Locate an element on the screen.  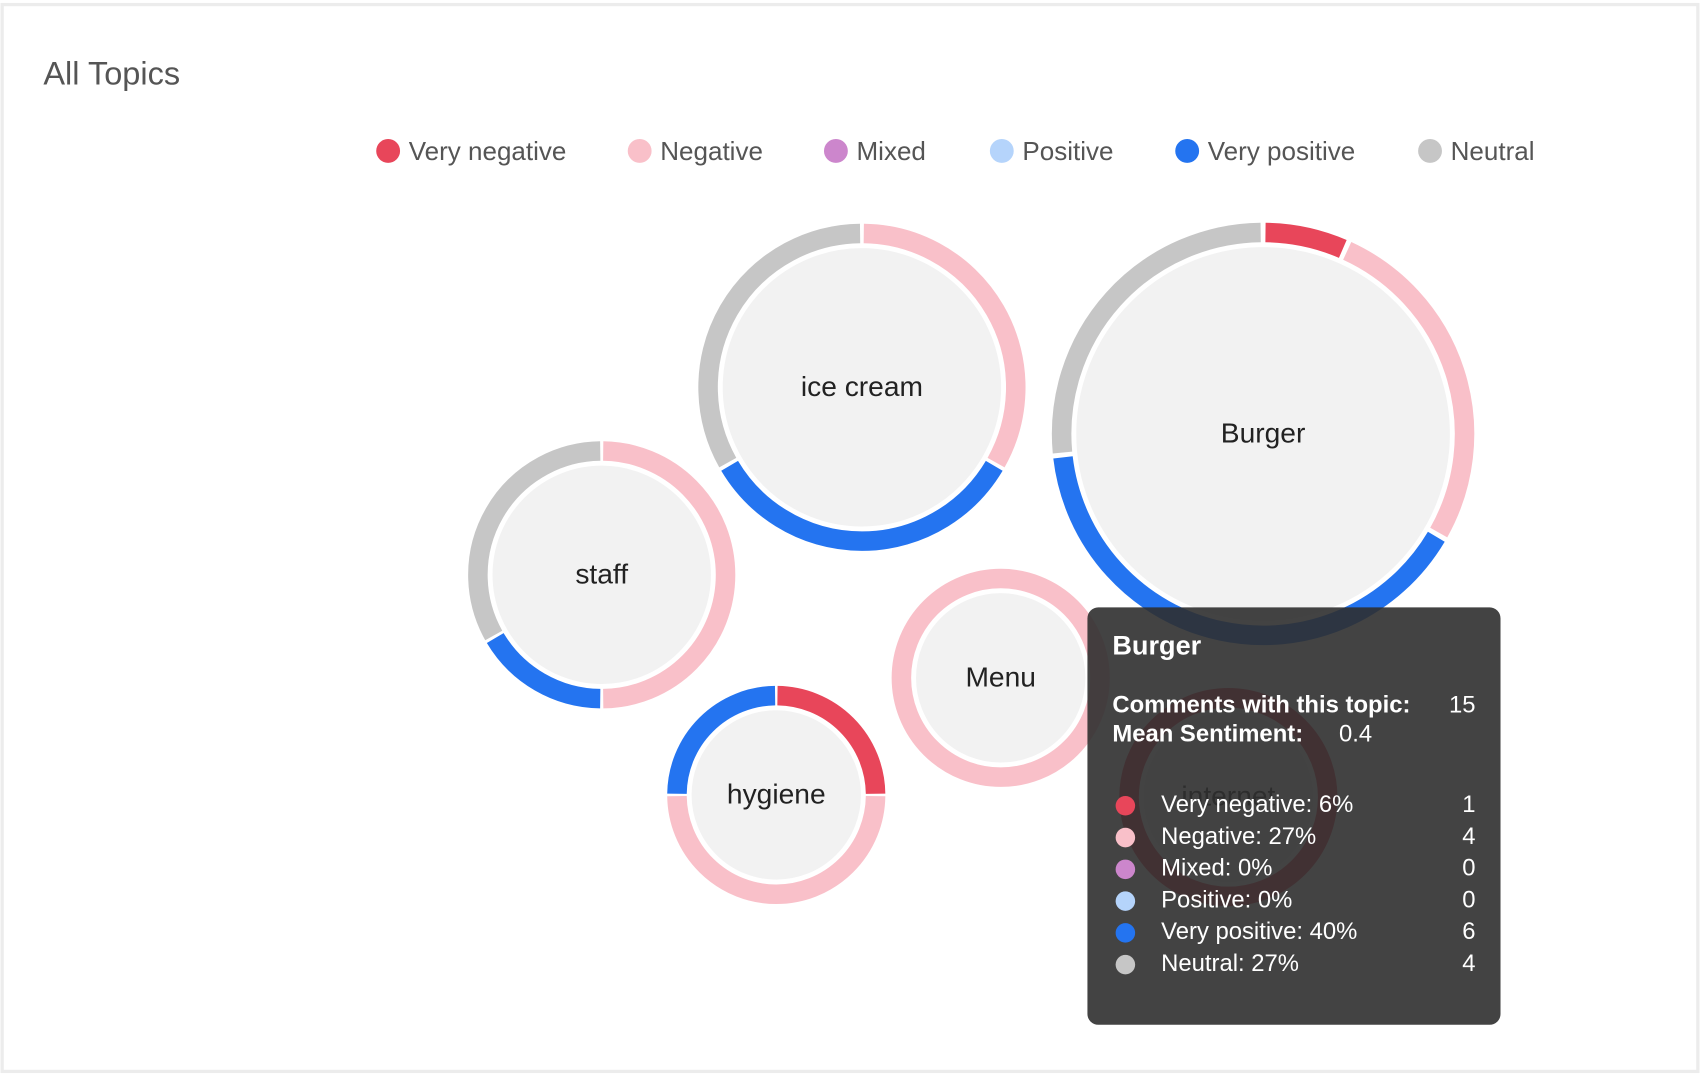
legend-label: Neutral is located at coordinates (1493, 151).